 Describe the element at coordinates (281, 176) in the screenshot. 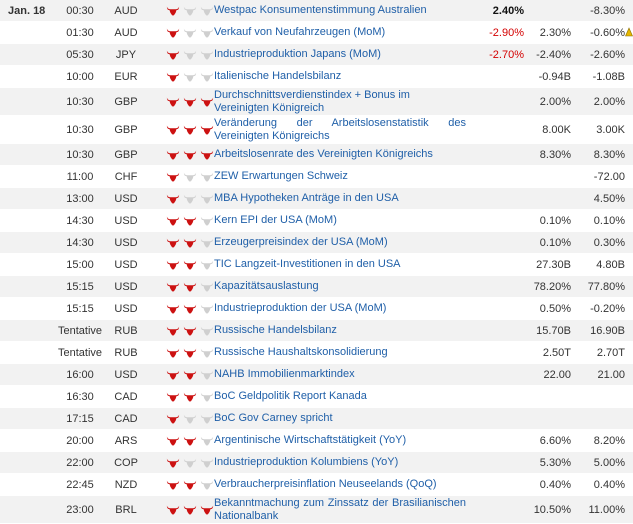

I see `event-link: ZEW Erwartungen Schweiz` at that location.